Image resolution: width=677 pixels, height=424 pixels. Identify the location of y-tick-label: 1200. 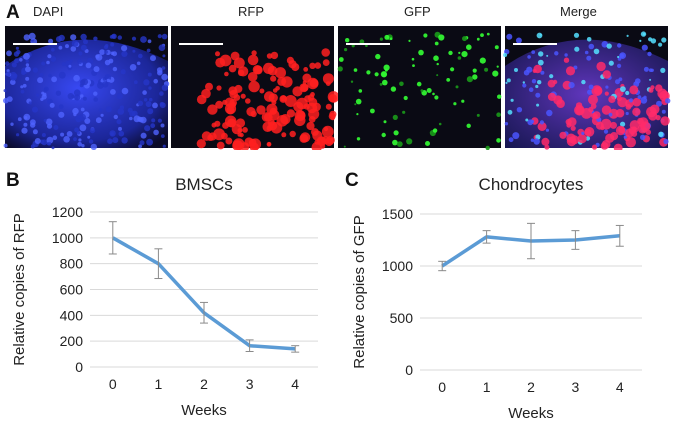
(67, 212).